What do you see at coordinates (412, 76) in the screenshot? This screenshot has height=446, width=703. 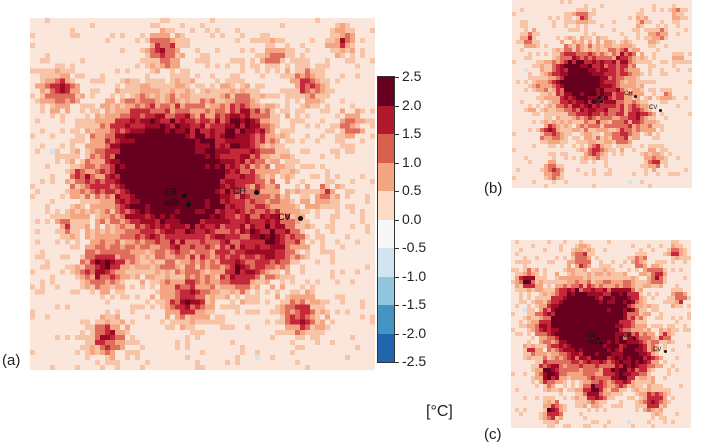 I see `colorbar-tick-label: 2.5` at bounding box center [412, 76].